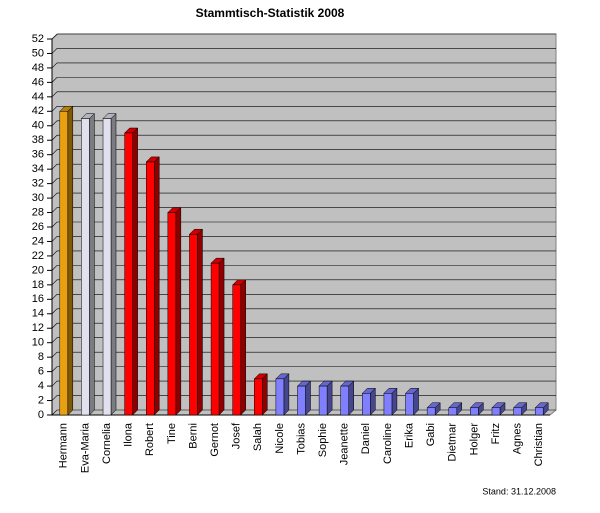  I want to click on y-tick-label: 32, so click(38, 184).